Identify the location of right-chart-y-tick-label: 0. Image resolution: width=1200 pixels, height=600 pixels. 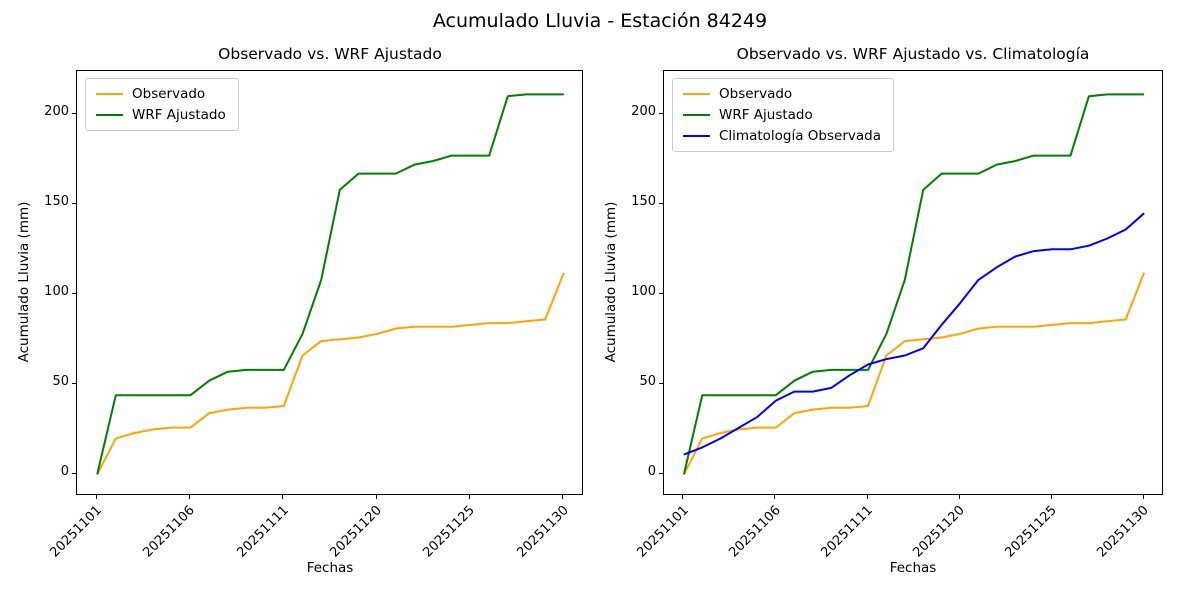
(651, 472).